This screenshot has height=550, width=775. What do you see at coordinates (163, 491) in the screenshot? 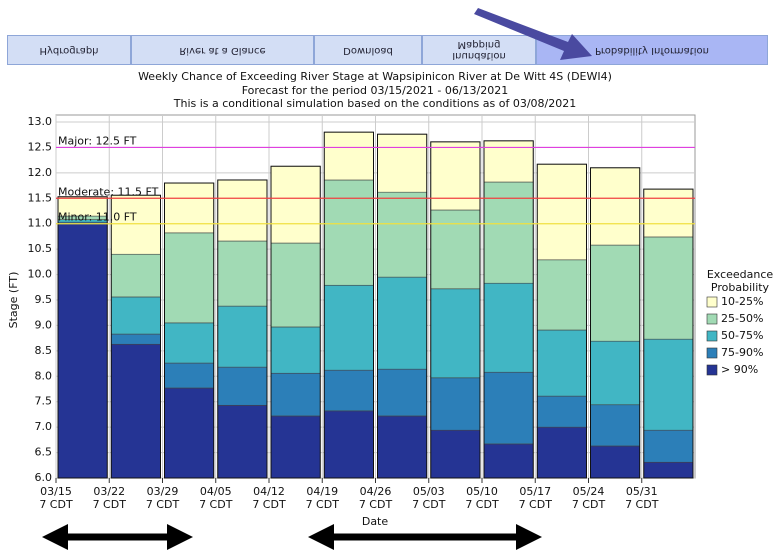
I see `x-tick-label: 03/29` at bounding box center [163, 491].